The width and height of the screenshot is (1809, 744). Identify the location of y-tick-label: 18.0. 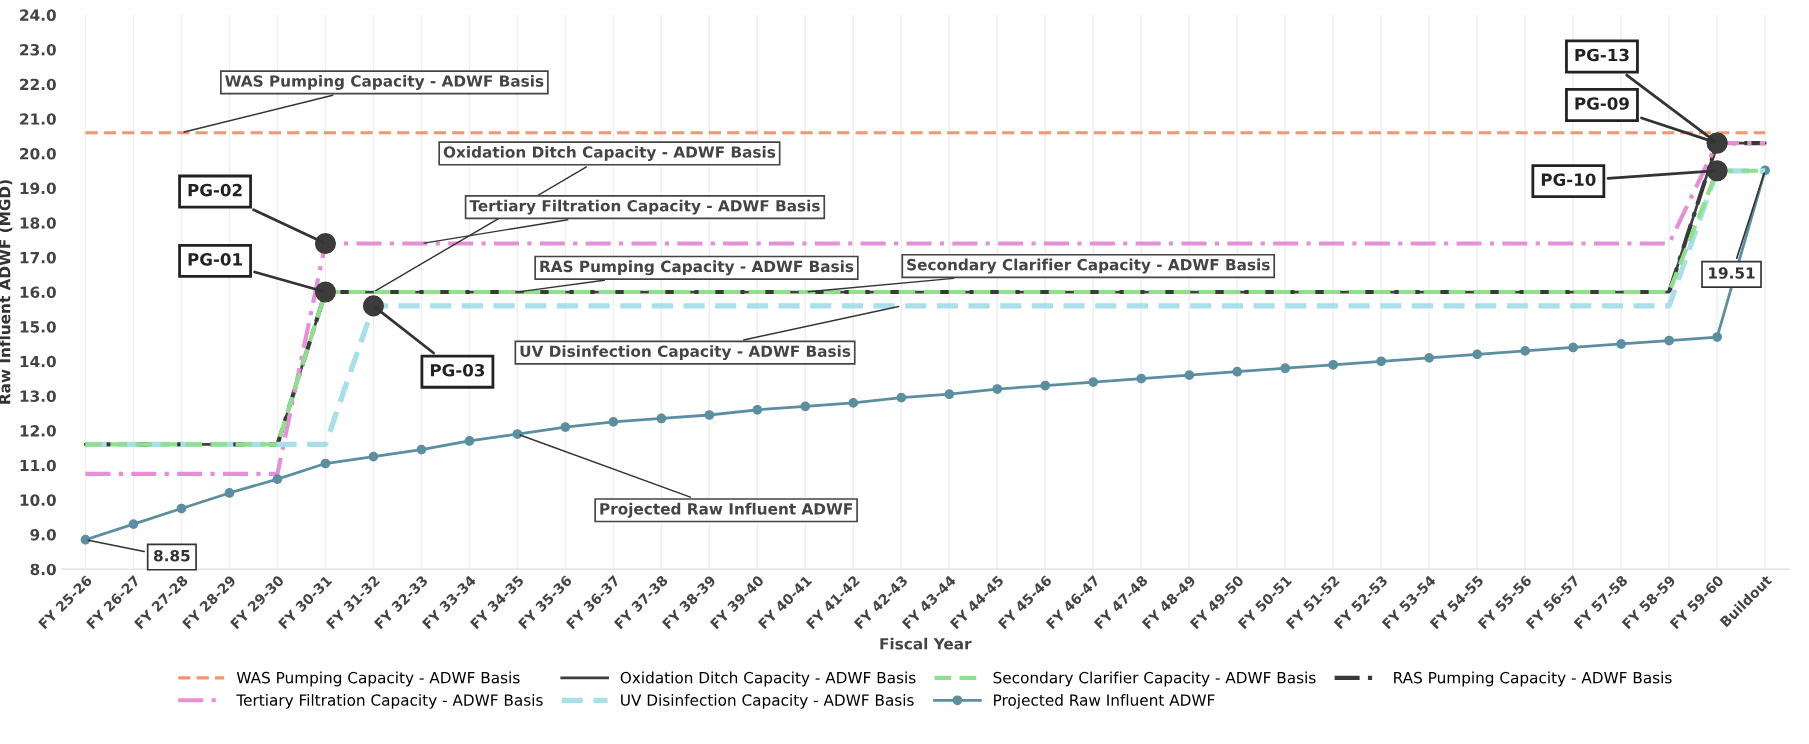
(38, 223).